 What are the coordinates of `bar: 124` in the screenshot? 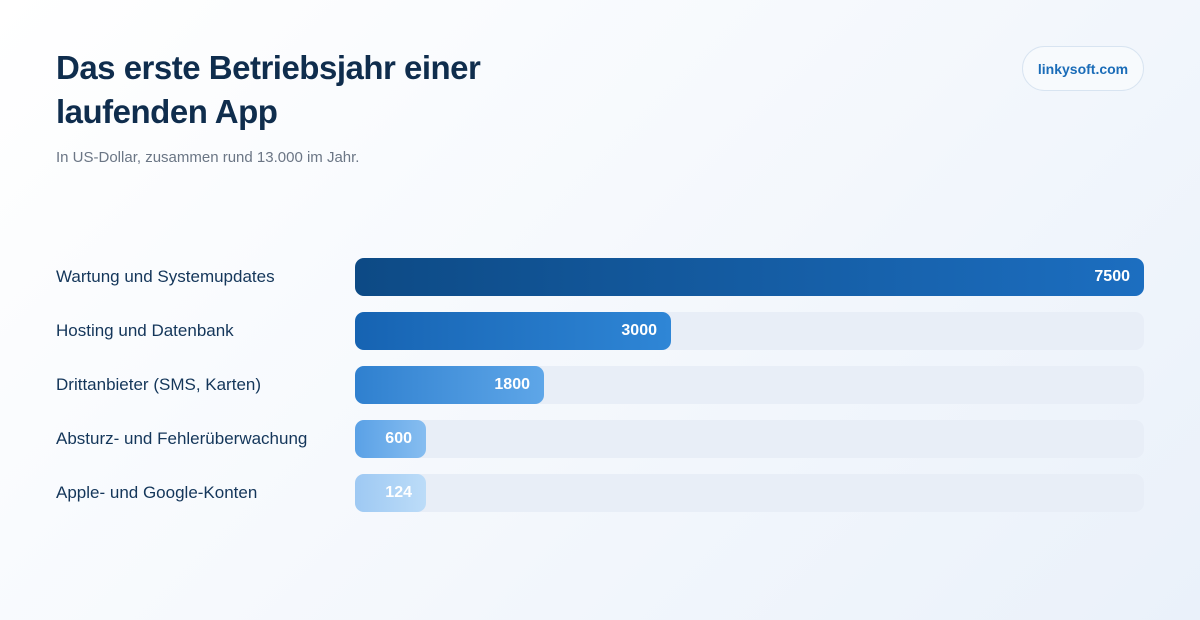 It's located at (390, 493).